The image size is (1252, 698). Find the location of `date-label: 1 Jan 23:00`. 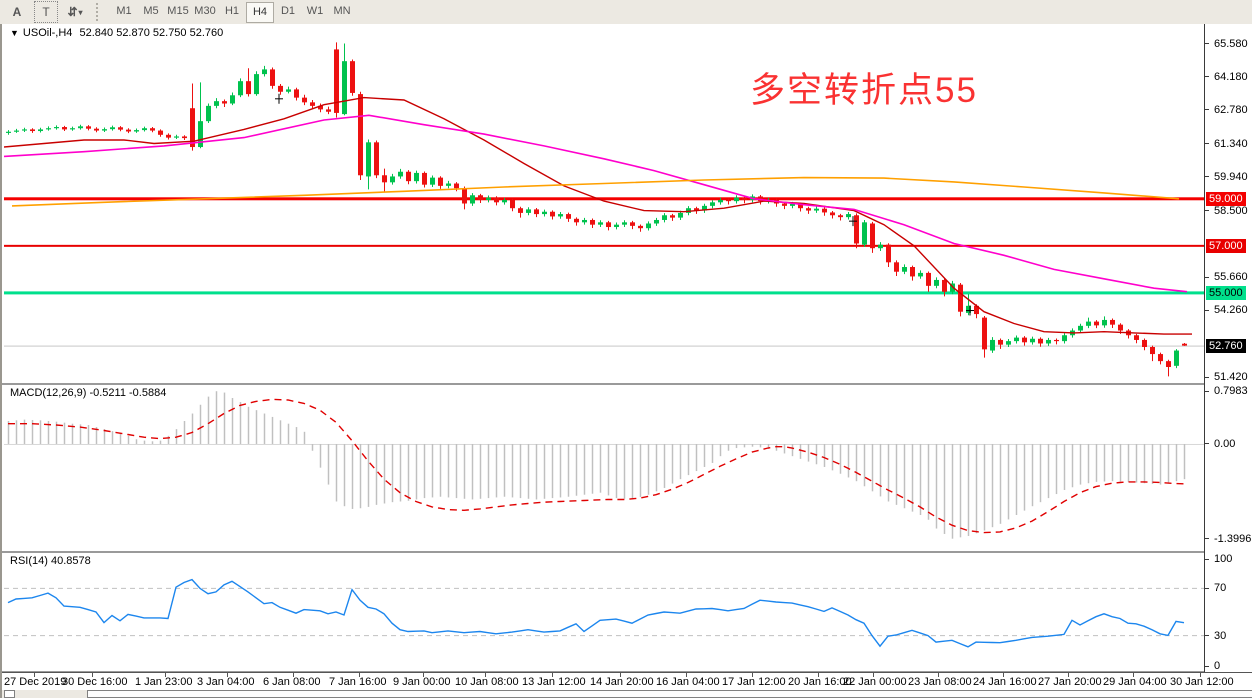

date-label: 1 Jan 23:00 is located at coordinates (164, 682).